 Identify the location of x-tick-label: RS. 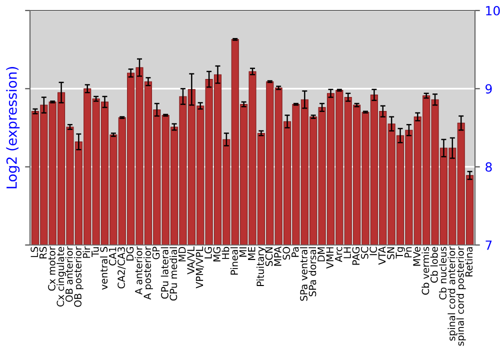
(43, 252).